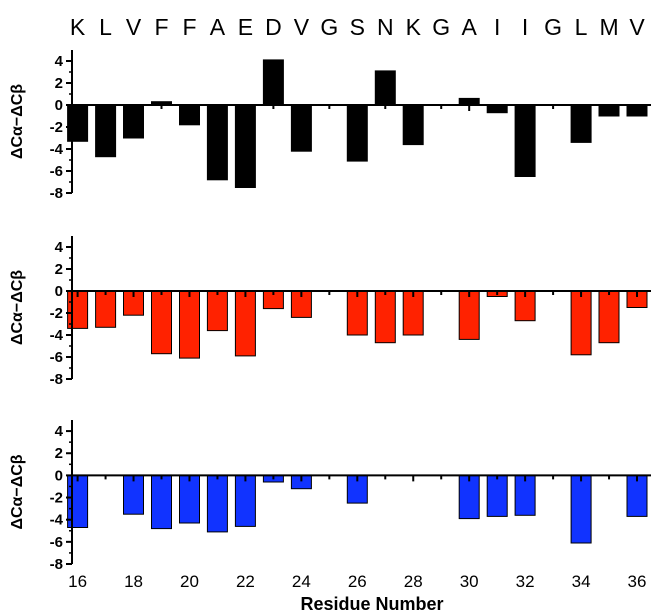 This screenshot has width=654, height=615. What do you see at coordinates (273, 27) in the screenshot?
I see `sequence-residue: D` at bounding box center [273, 27].